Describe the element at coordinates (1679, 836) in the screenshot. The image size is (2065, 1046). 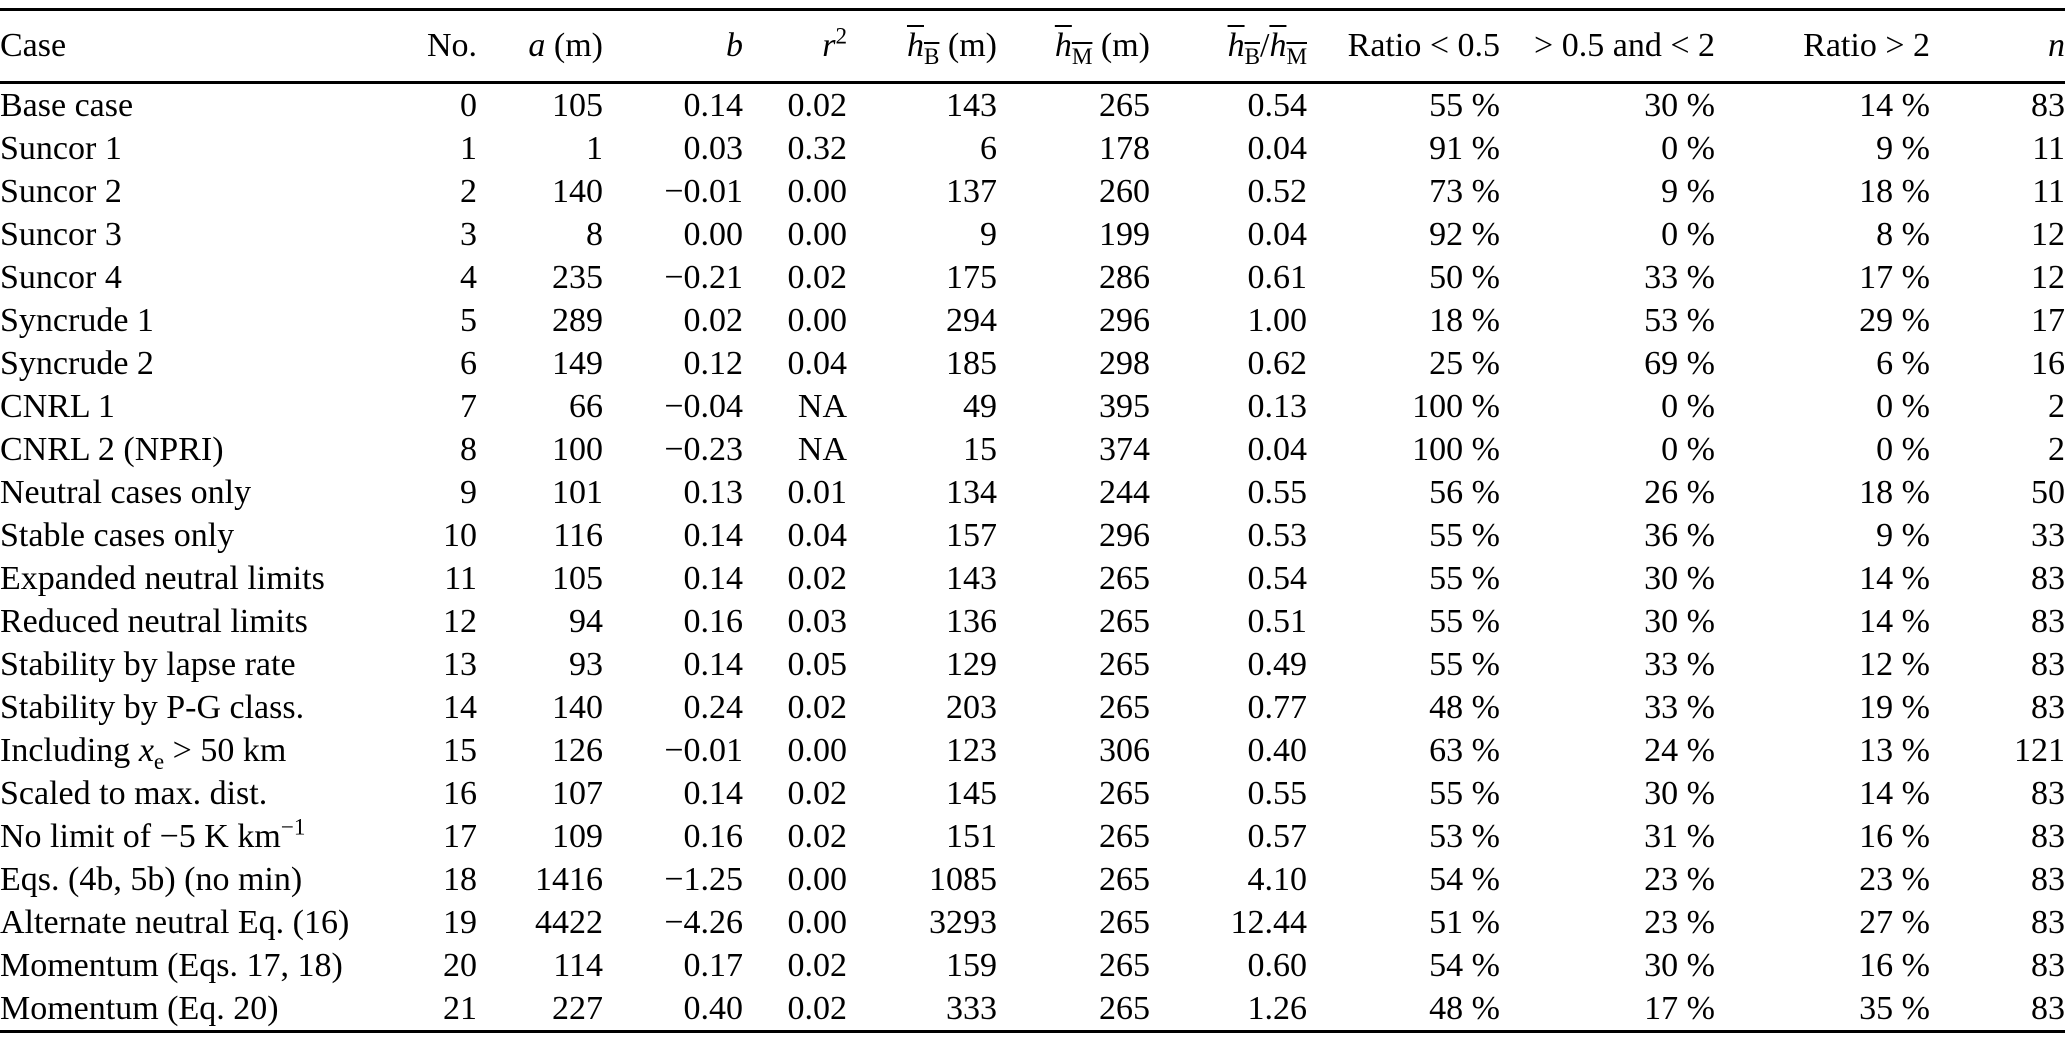
I see `cell-mid: 31 %` at that location.